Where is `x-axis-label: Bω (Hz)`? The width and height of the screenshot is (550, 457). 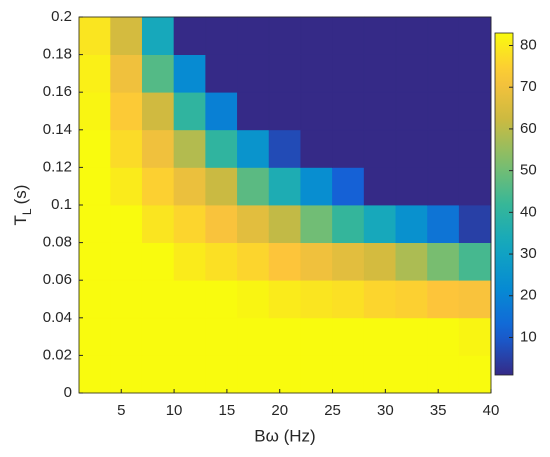 x-axis-label: Bω (Hz) is located at coordinates (284, 435).